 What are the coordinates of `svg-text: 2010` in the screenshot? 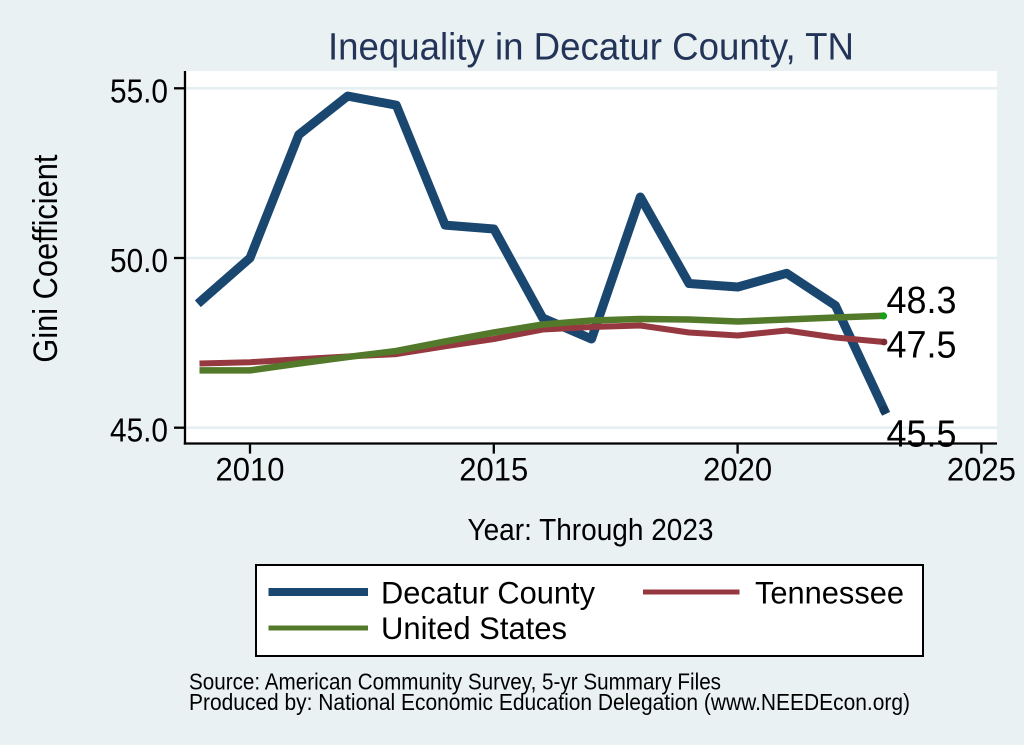 It's located at (250, 470).